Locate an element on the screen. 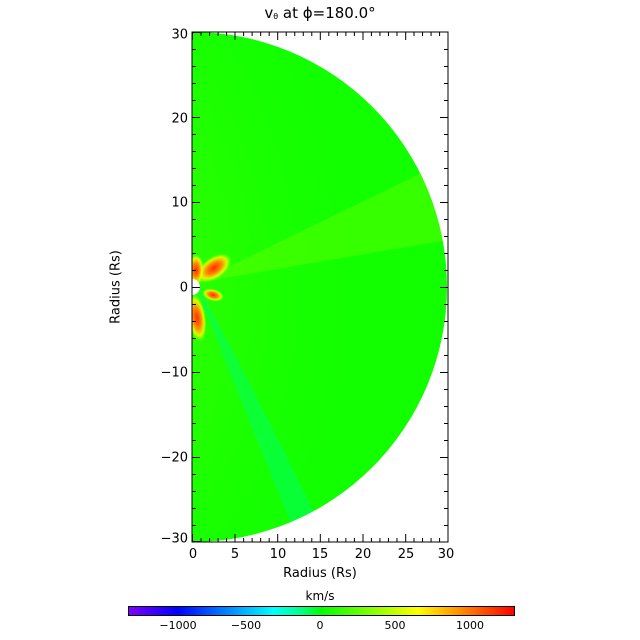 The height and width of the screenshot is (640, 640). x-tick-label: 15 is located at coordinates (320, 554).